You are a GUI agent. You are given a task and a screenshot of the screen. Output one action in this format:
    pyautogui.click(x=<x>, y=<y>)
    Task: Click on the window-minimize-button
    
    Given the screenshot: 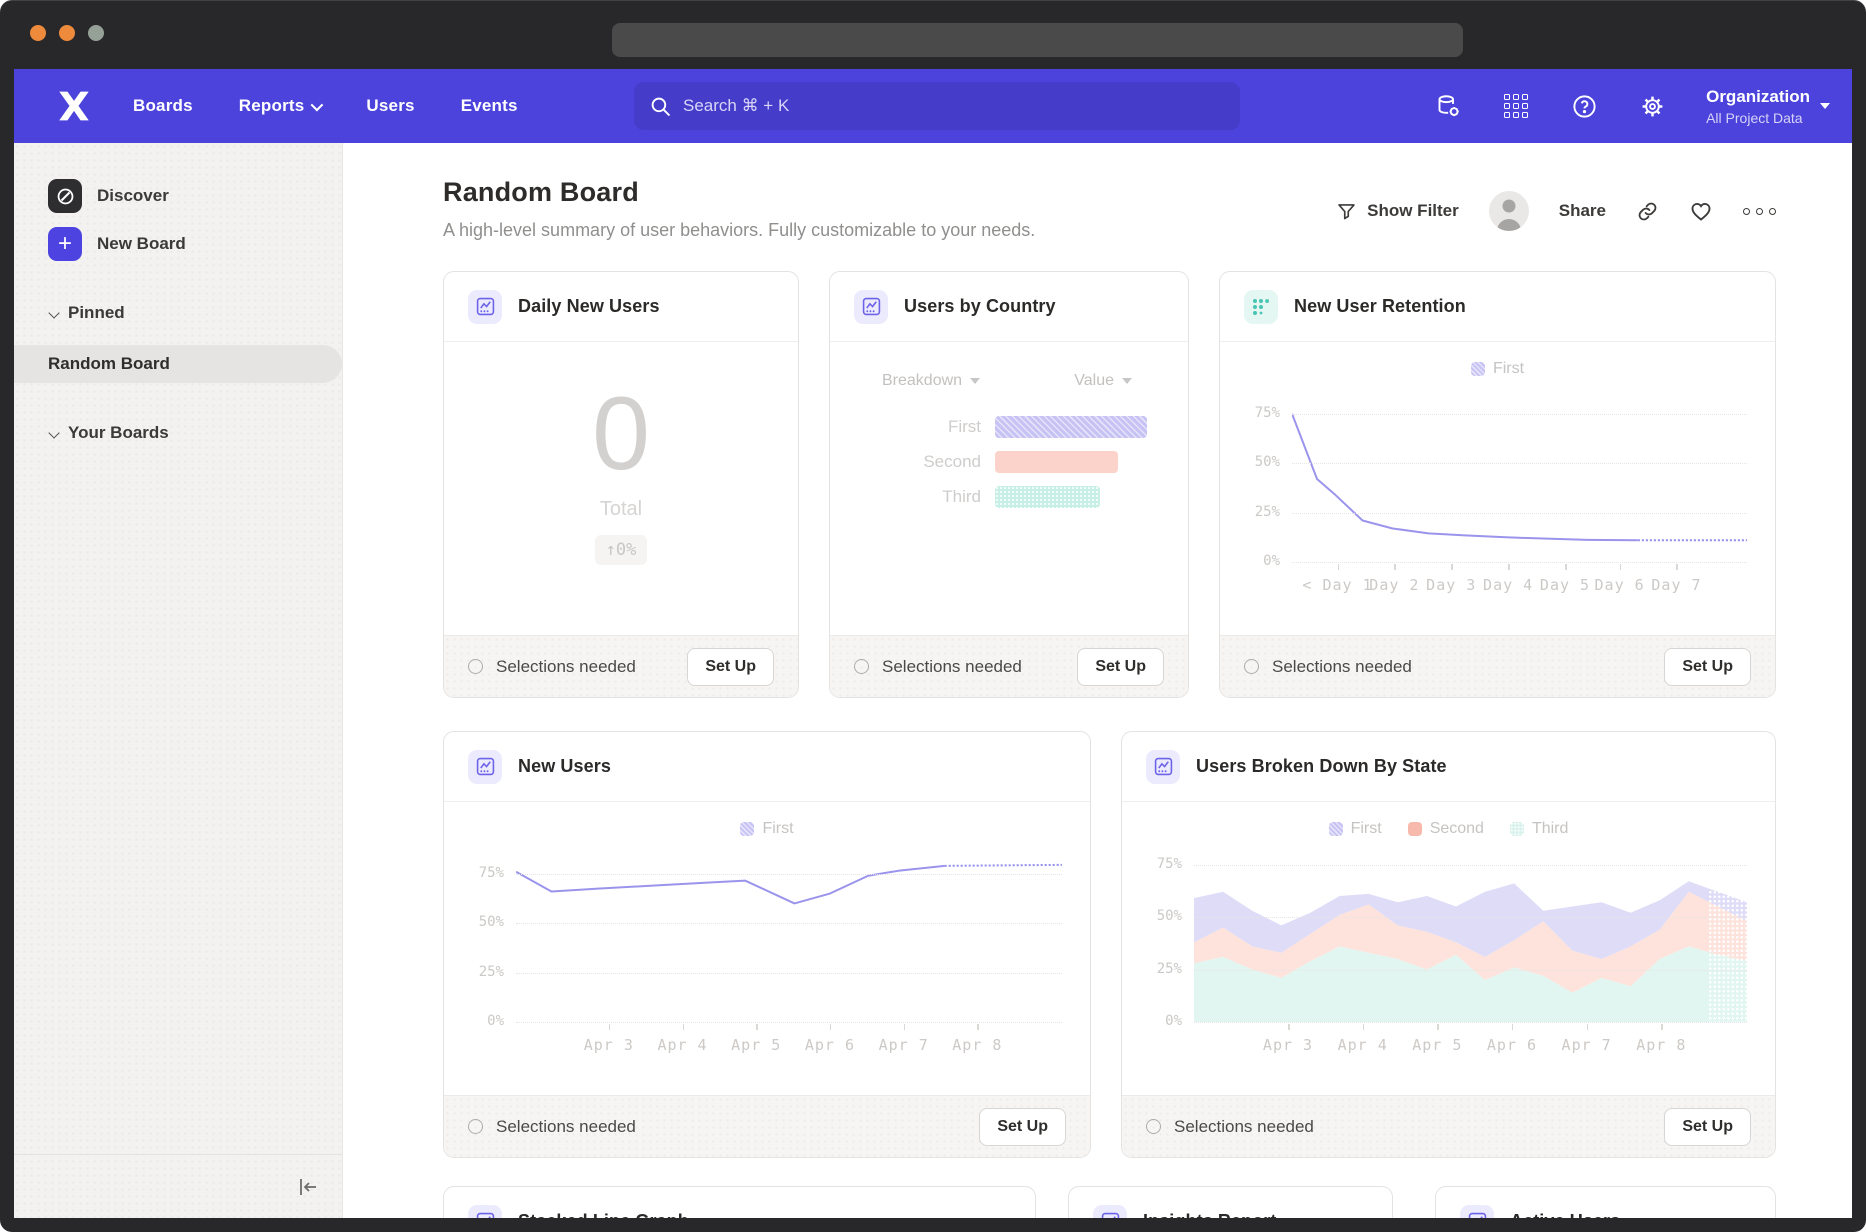 What is the action you would take?
    pyautogui.click(x=67, y=33)
    